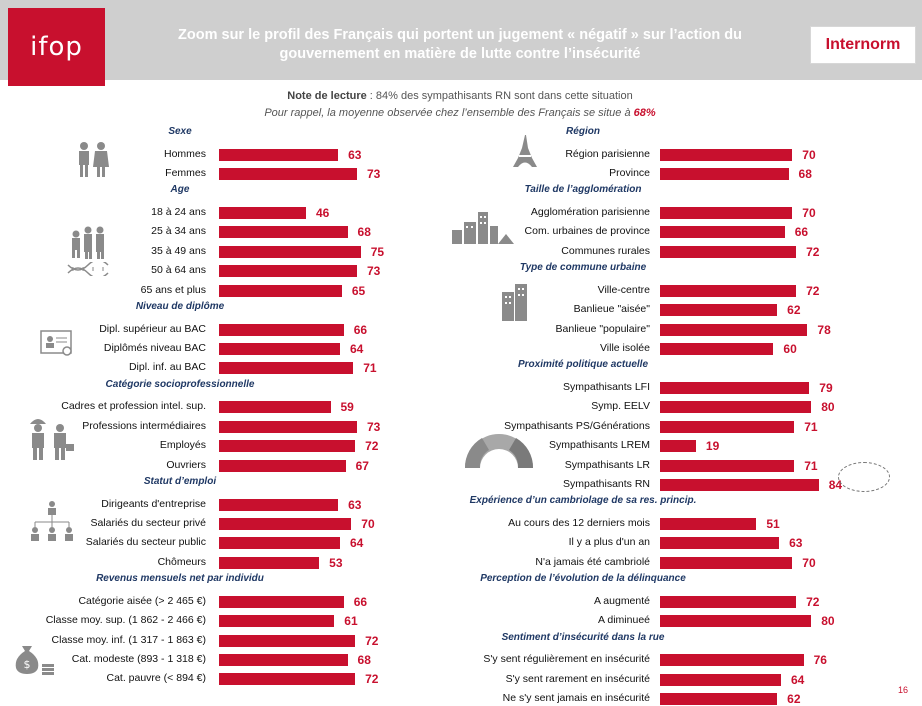  What do you see at coordinates (360, 601) in the screenshot?
I see `bar-value: 66` at bounding box center [360, 601].